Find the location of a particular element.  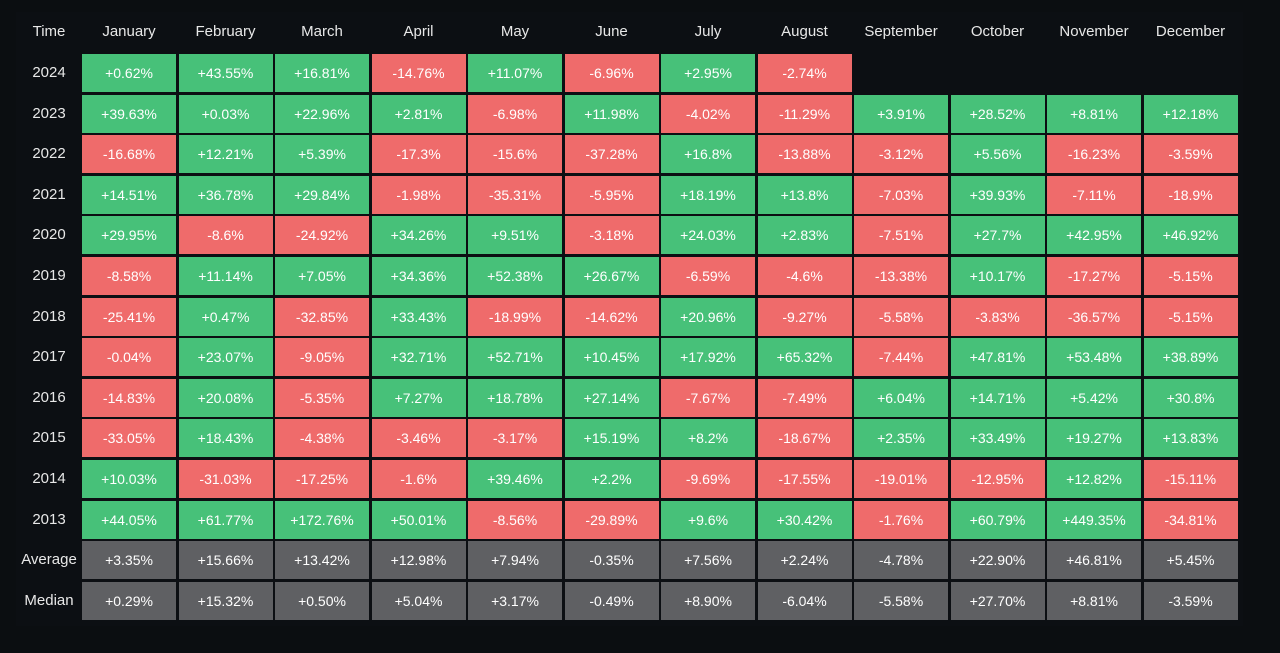

return-cell: -11.29% is located at coordinates (804, 114).